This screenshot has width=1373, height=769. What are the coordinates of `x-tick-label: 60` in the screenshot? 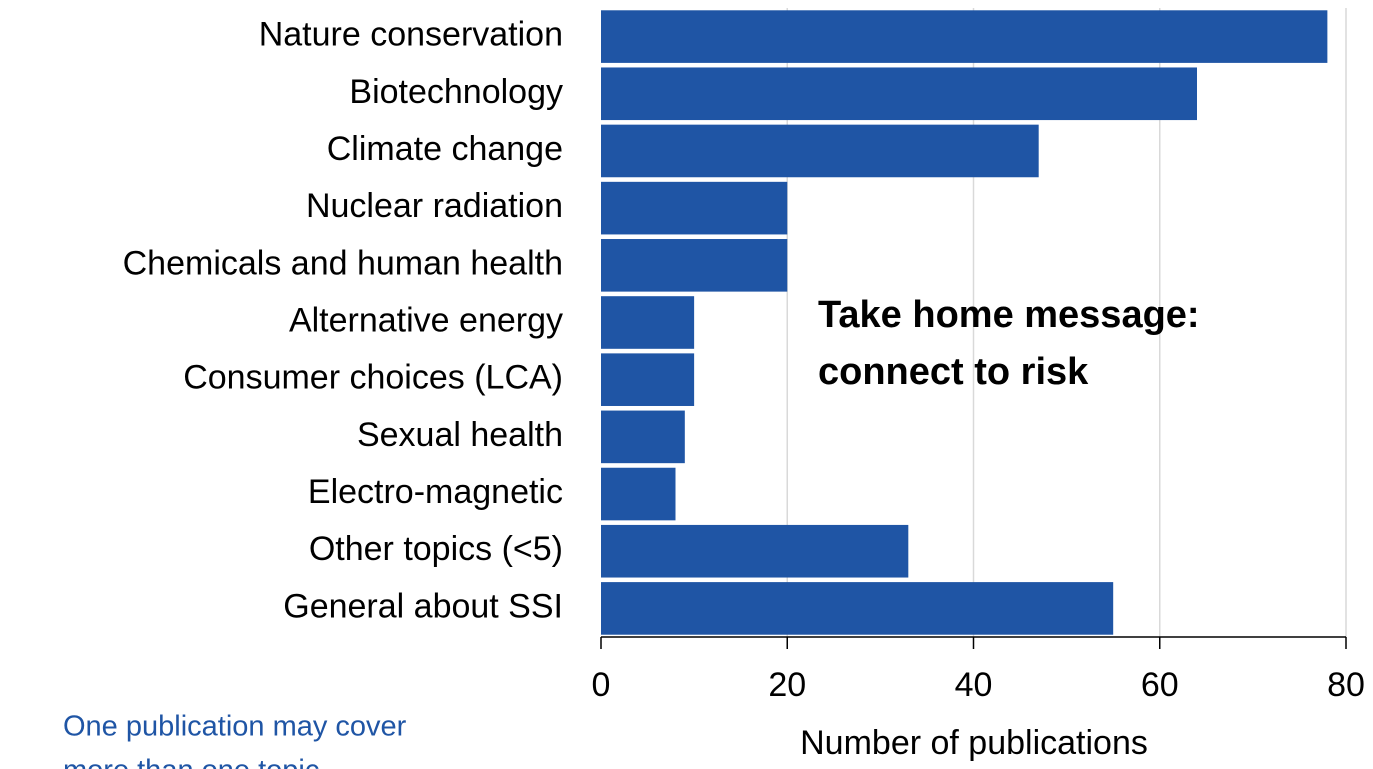 It's located at (1160, 685).